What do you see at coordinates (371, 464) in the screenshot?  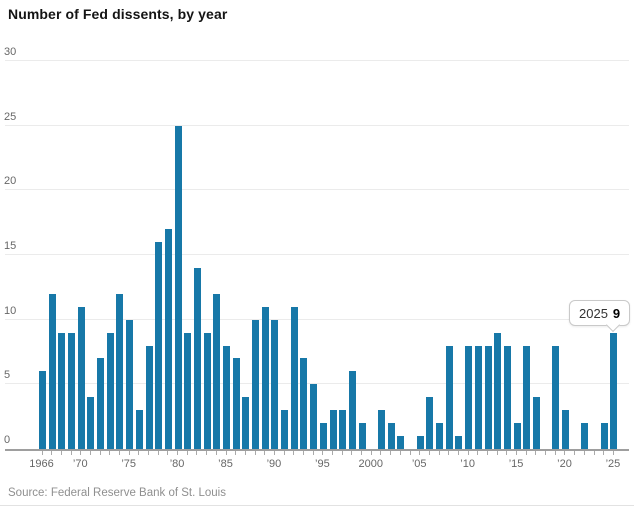 I see `x-axis-label-2000: 2000` at bounding box center [371, 464].